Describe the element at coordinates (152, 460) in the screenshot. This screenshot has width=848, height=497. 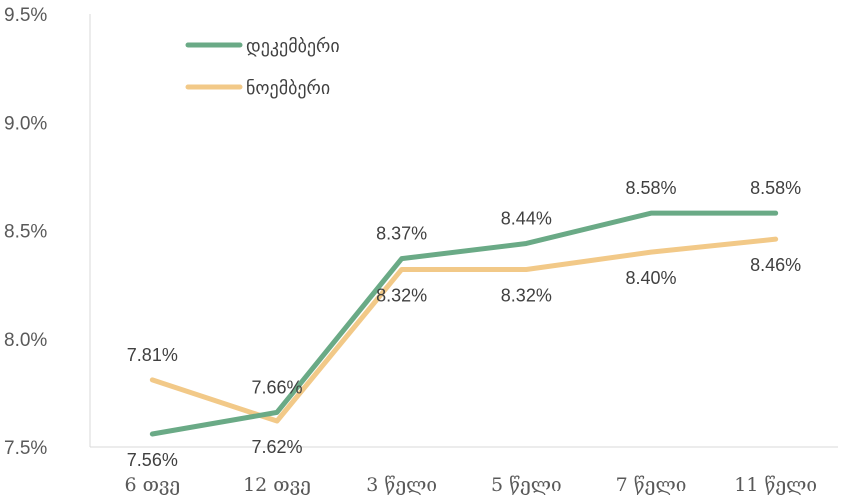
I see `data-label: 7.56%` at that location.